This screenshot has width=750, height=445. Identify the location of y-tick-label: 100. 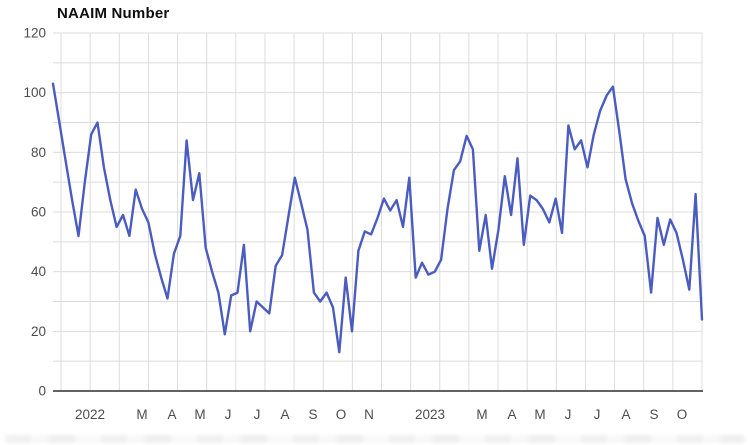
(34, 92).